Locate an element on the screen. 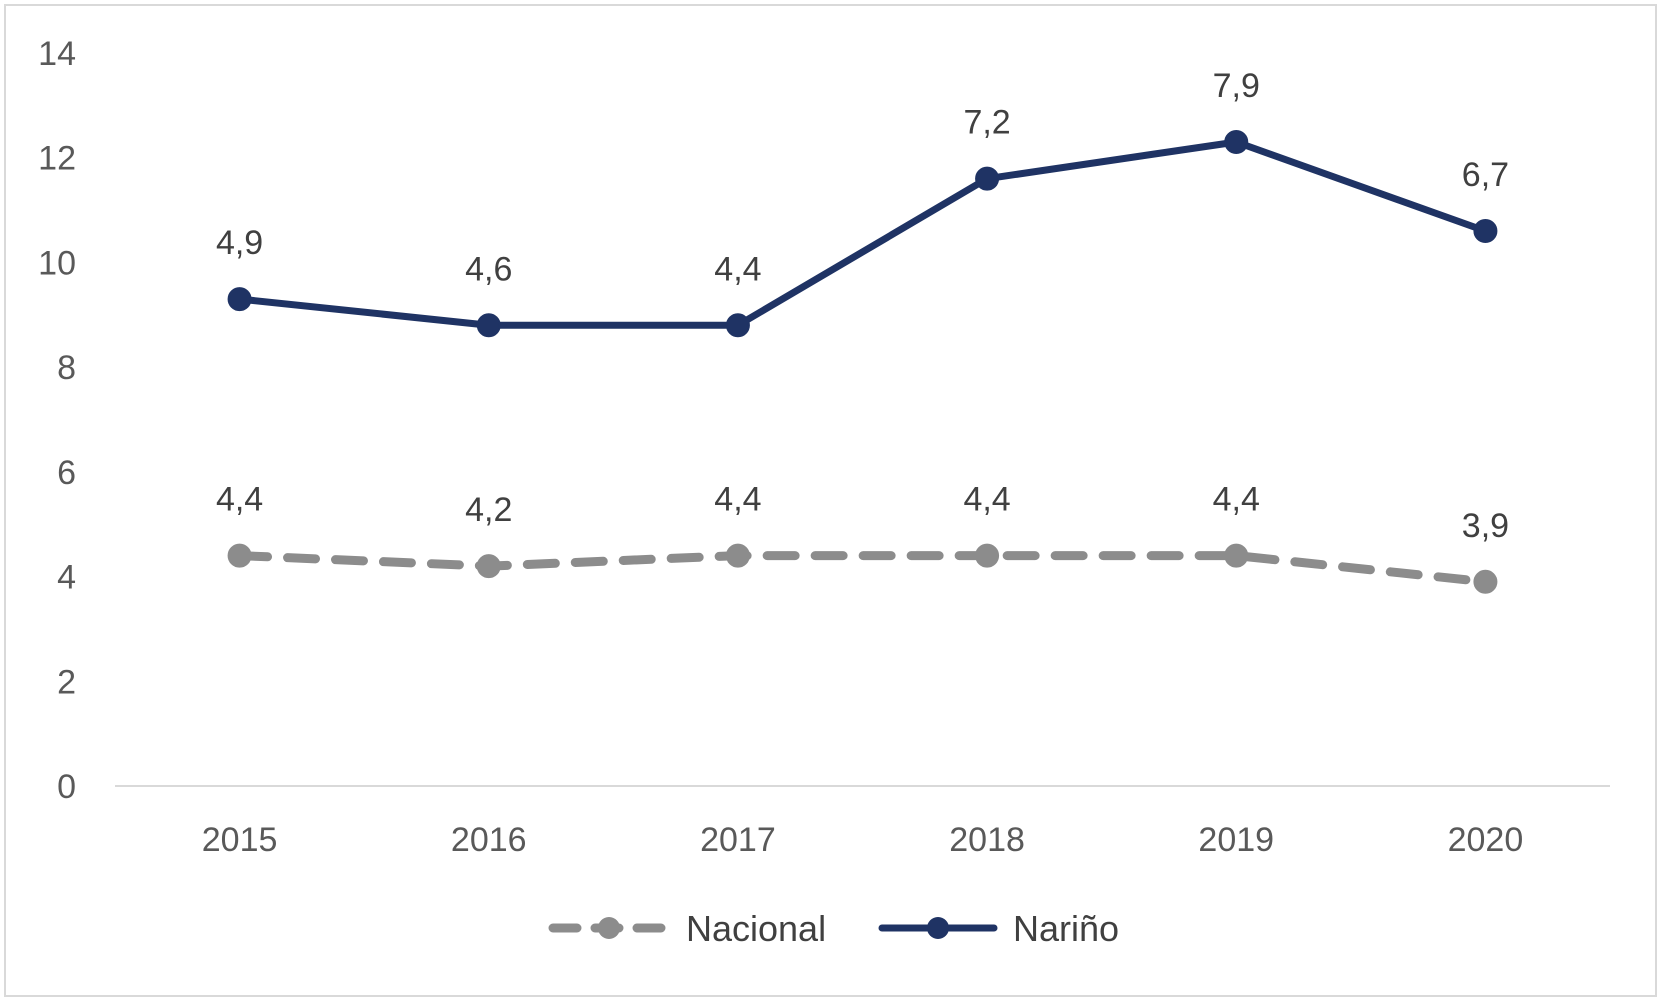 This screenshot has height=1003, width=1663. data-label: 6,7 is located at coordinates (1485, 175).